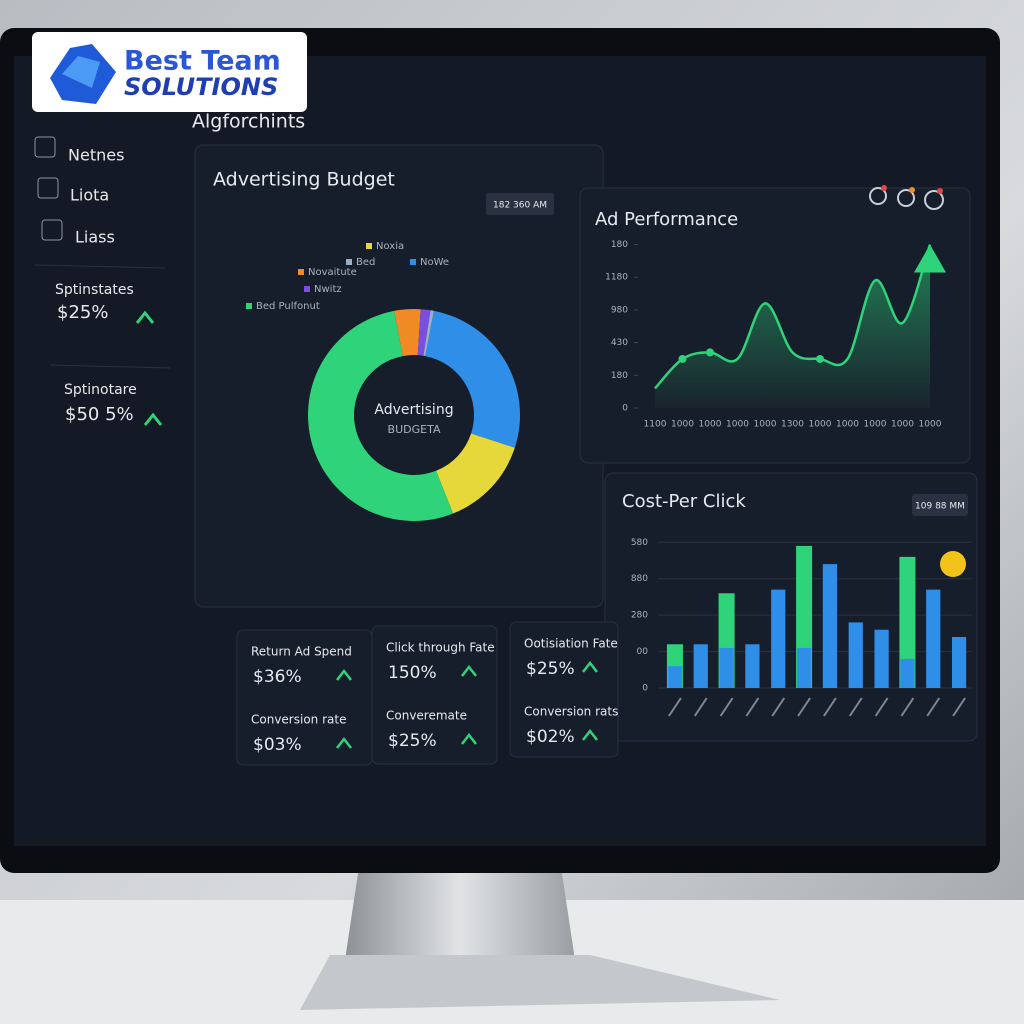 Image resolution: width=1024 pixels, height=1024 pixels. What do you see at coordinates (906, 198) in the screenshot?
I see `user-icon` at bounding box center [906, 198].